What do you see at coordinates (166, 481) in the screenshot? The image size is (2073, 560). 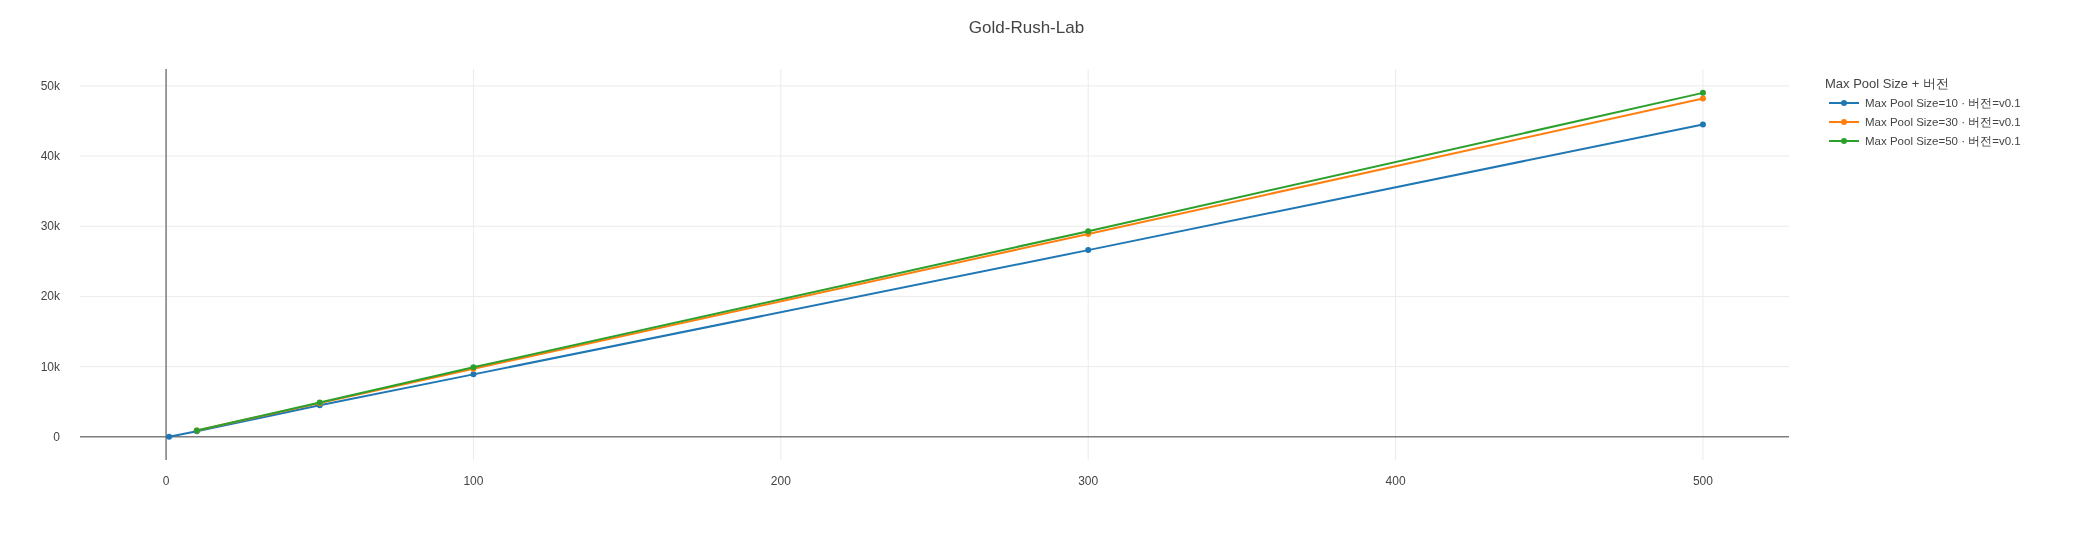 I see `x-tick-label: 0` at bounding box center [166, 481].